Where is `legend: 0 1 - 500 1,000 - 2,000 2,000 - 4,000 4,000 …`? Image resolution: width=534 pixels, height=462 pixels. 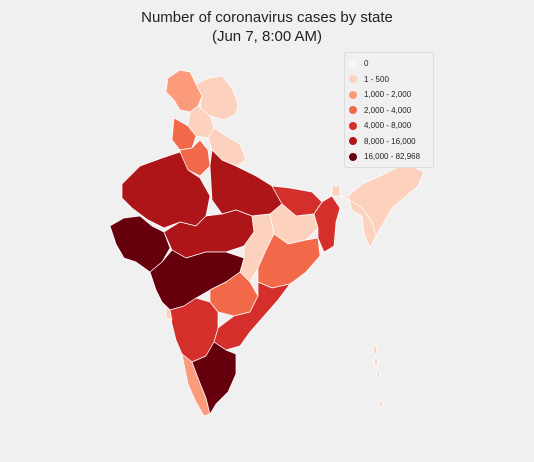
legend: 0 1 - 500 1,000 - 2,000 2,000 - 4,000 4,000 … is located at coordinates (389, 110).